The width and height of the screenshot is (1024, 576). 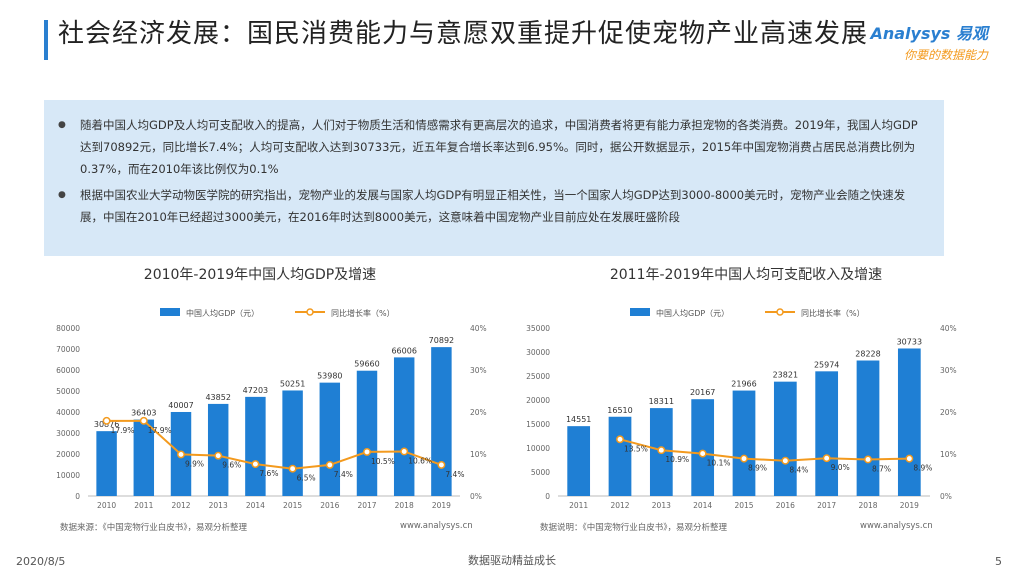 What do you see at coordinates (826, 505) in the screenshot?
I see `x-tick-label: 2017` at bounding box center [826, 505].